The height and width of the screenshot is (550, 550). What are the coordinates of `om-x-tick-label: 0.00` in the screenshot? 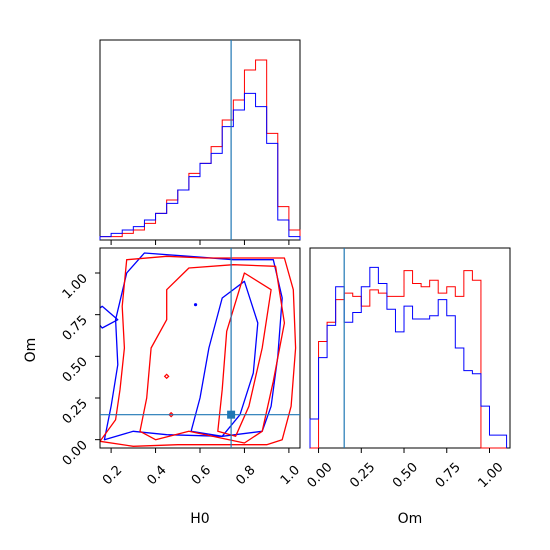 It's located at (320, 475).